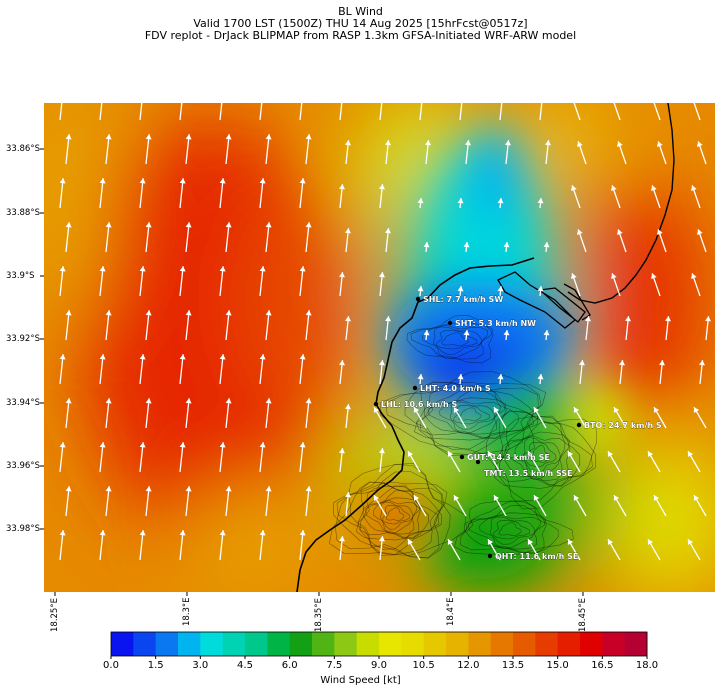 This screenshot has width=721, height=692. What do you see at coordinates (245, 665) in the screenshot?
I see `colorbar-tick-label: 4.5` at bounding box center [245, 665].